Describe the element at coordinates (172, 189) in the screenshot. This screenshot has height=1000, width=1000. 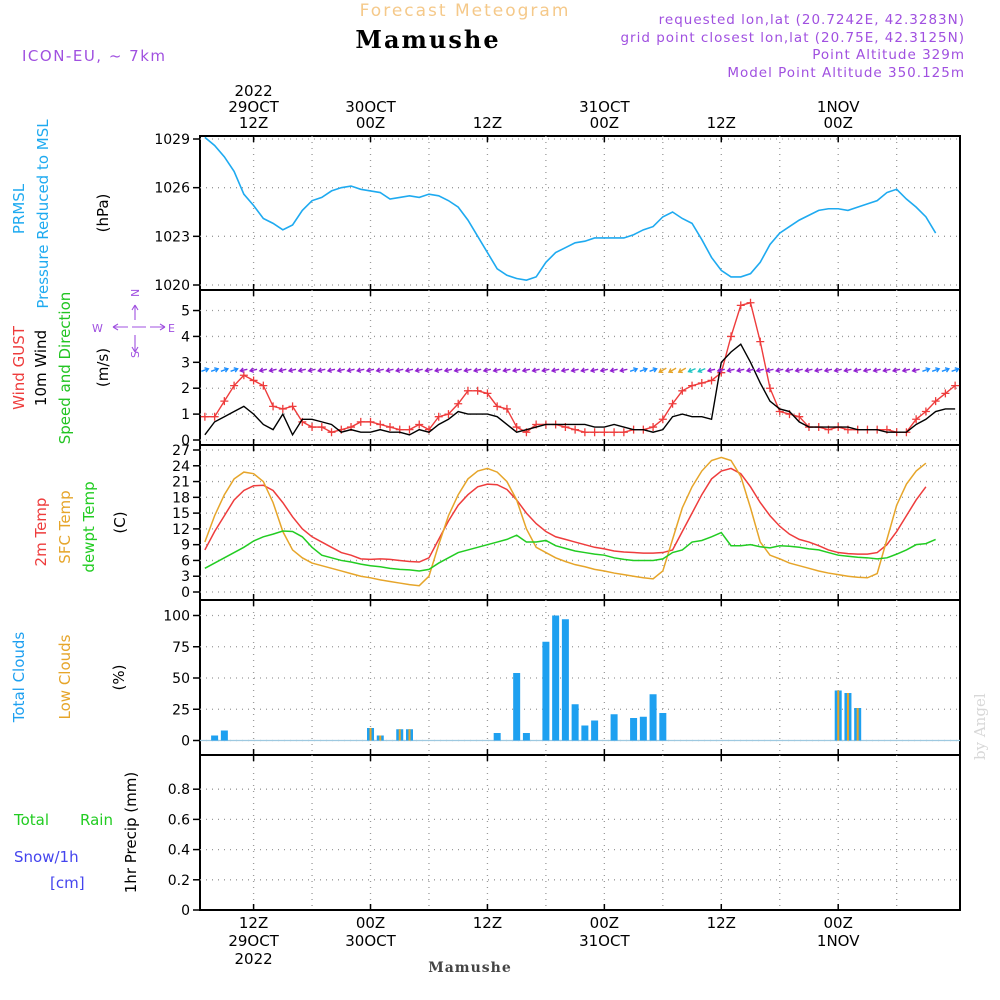
I see `pressure-ytick-label: 1026` at that location.